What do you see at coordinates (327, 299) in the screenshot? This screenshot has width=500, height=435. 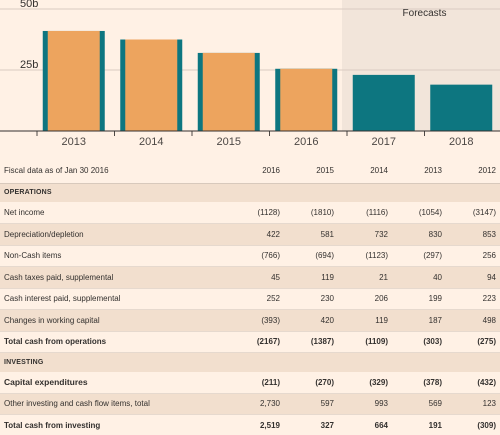 I see `row-value: 230` at bounding box center [327, 299].